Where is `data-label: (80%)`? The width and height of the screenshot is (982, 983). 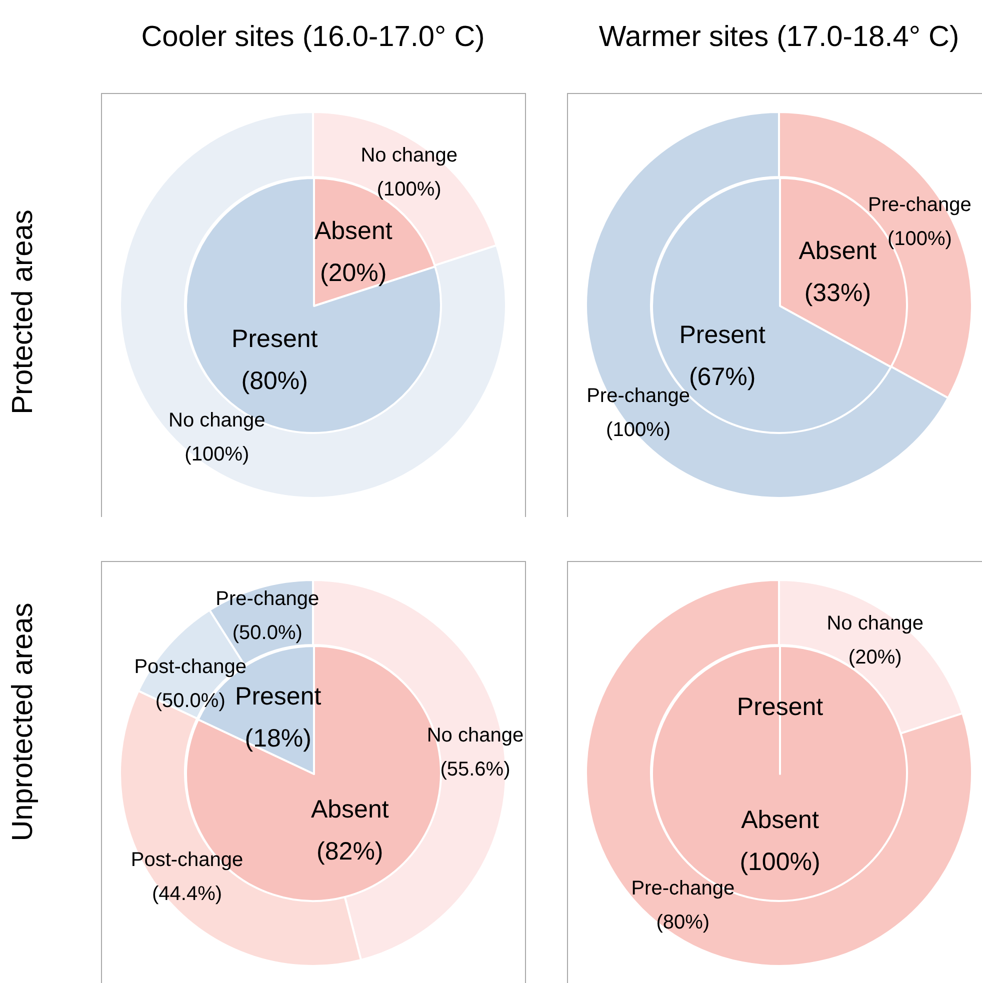
data-label: (80%) is located at coordinates (274, 381).